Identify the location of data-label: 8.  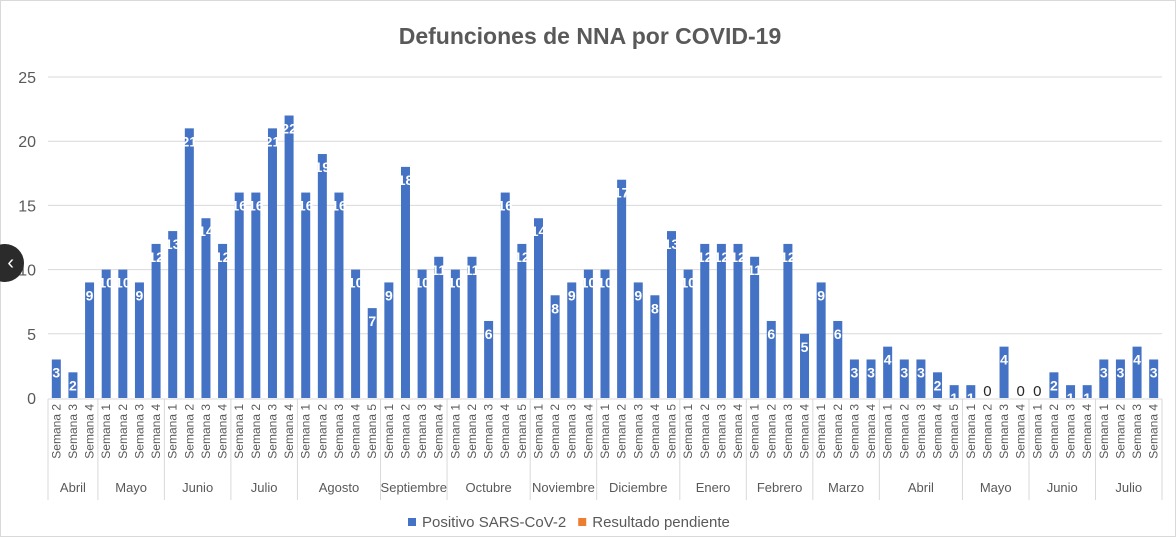
(555, 308).